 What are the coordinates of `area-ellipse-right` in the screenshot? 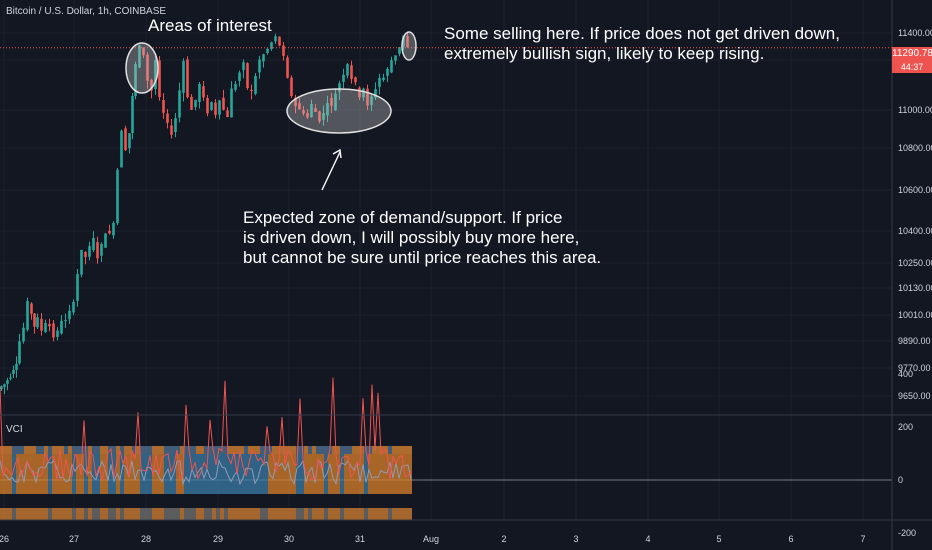 It's located at (409, 46).